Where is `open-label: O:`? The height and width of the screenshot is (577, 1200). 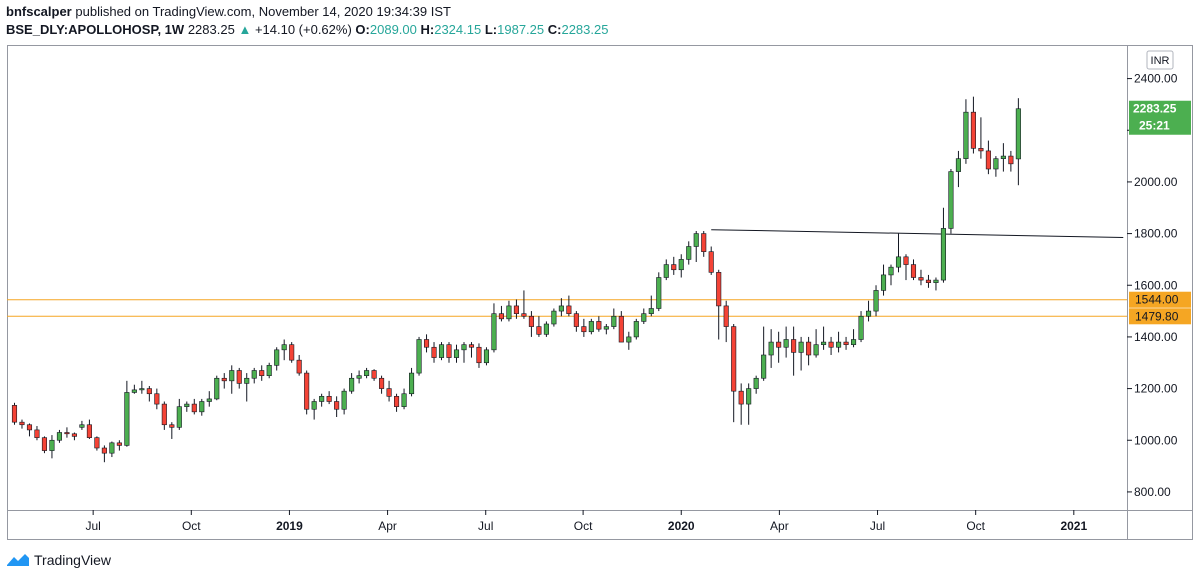
open-label: O: is located at coordinates (362, 29).